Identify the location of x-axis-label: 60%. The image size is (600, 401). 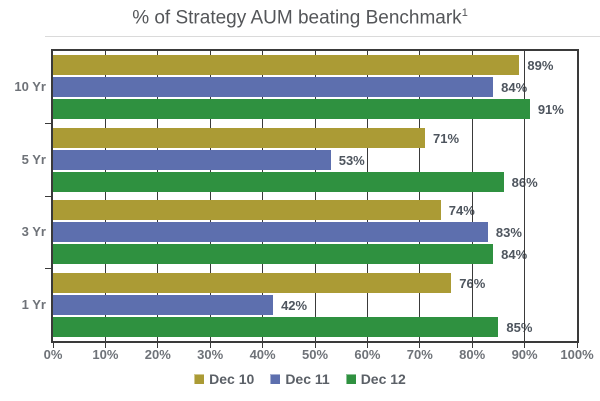
(367, 354).